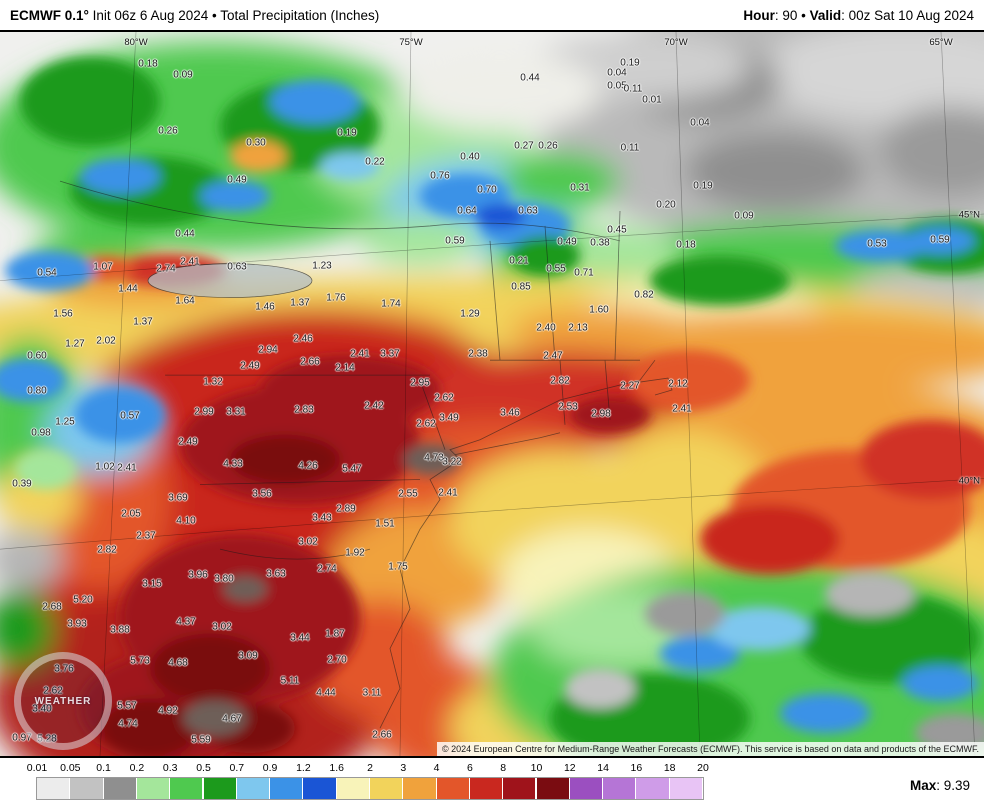 This screenshot has width=984, height=808. I want to click on precip-value-label: 1.02, so click(105, 467).